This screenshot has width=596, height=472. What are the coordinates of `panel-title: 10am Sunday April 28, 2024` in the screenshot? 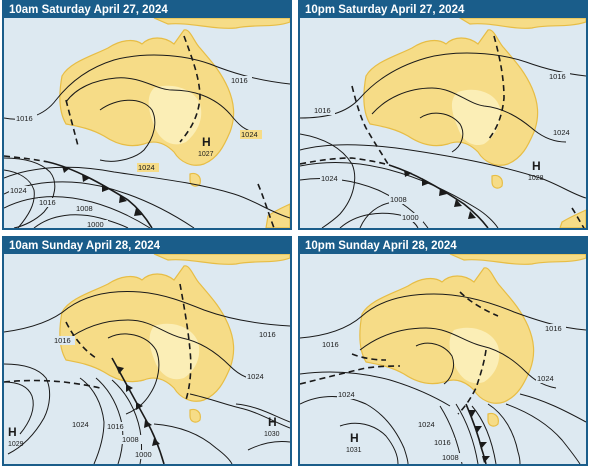 It's located at (147, 246).